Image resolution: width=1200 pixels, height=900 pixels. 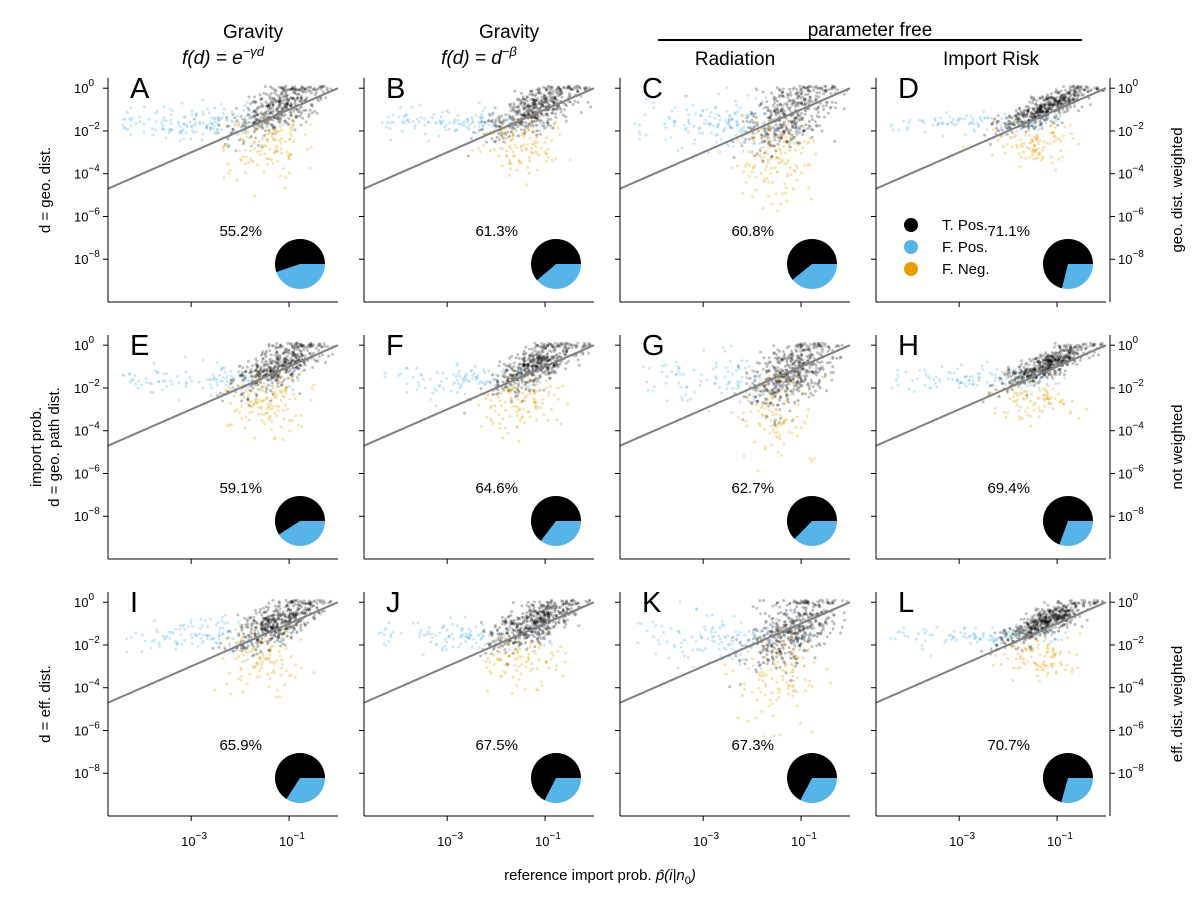 I want to click on y-tick-label-exp: −4, so click(x=94, y=169).